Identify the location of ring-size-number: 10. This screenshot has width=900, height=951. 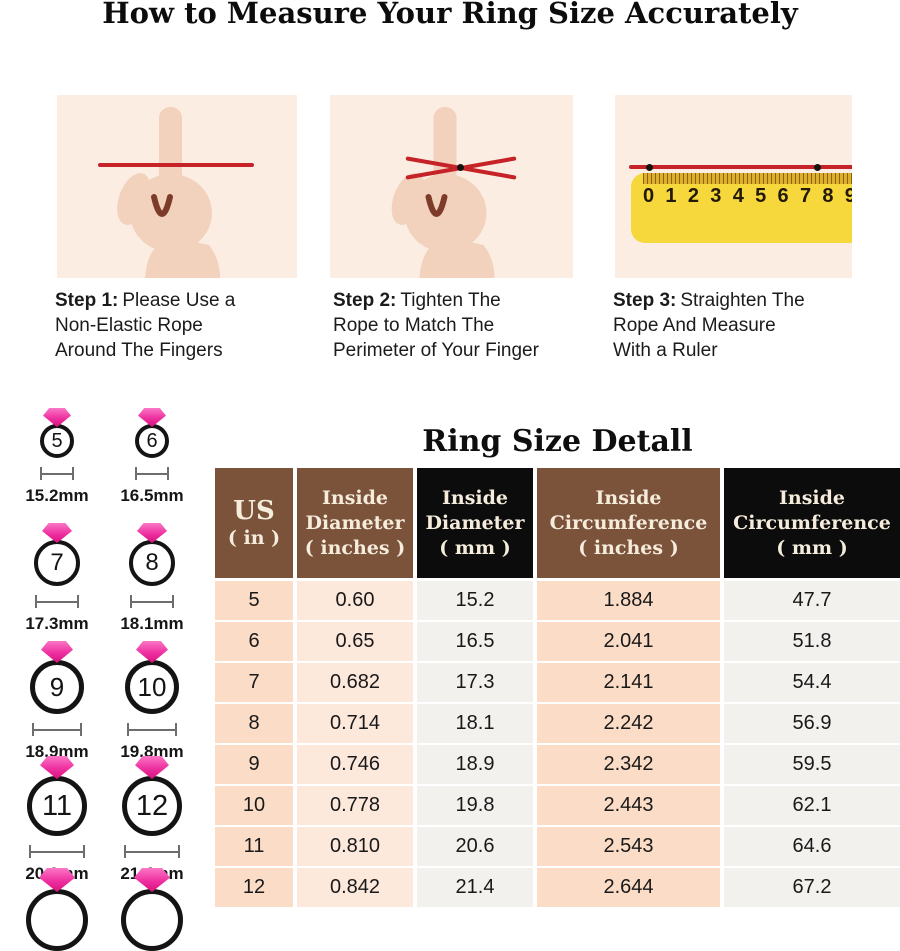
(152, 686).